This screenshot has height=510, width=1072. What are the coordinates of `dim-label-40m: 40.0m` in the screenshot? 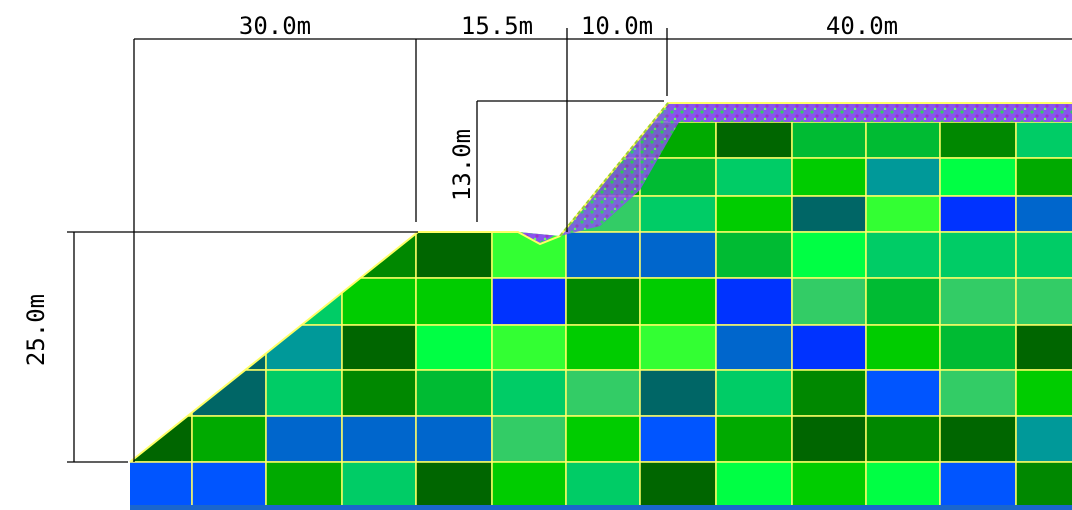 It's located at (862, 26).